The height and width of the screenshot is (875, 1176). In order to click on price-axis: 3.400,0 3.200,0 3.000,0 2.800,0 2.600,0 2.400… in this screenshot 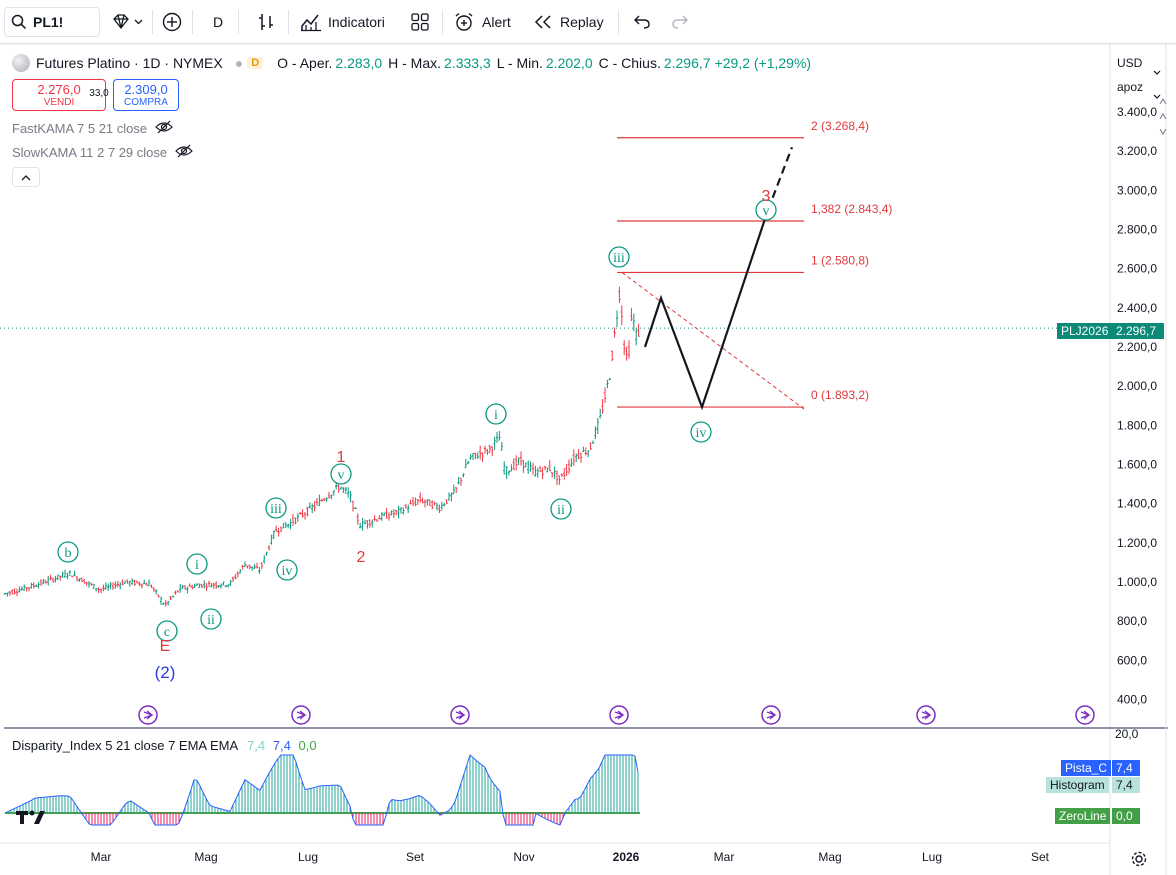, I will do `click(1137, 406)`.